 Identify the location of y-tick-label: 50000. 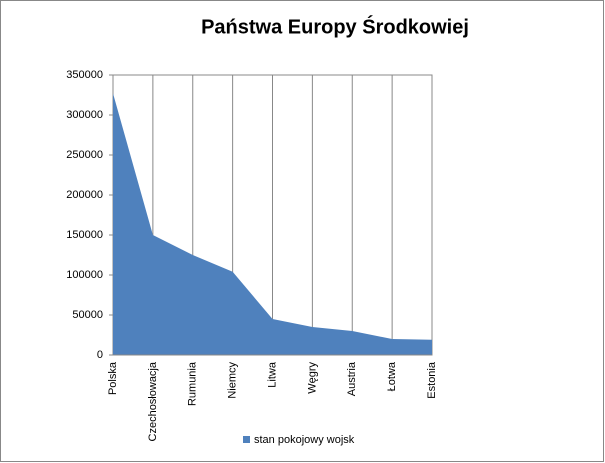
(87, 315).